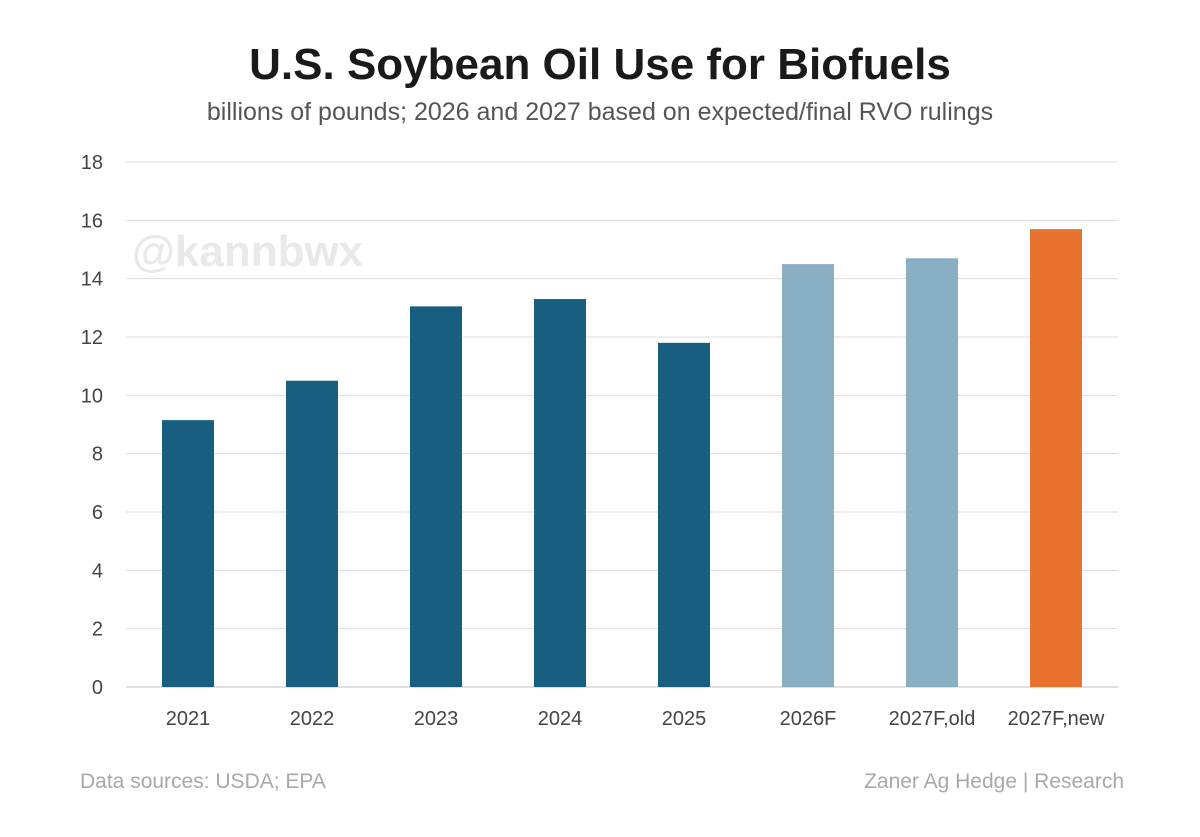 This screenshot has height=837, width=1200. I want to click on y-tick-label: 16, so click(92, 221).